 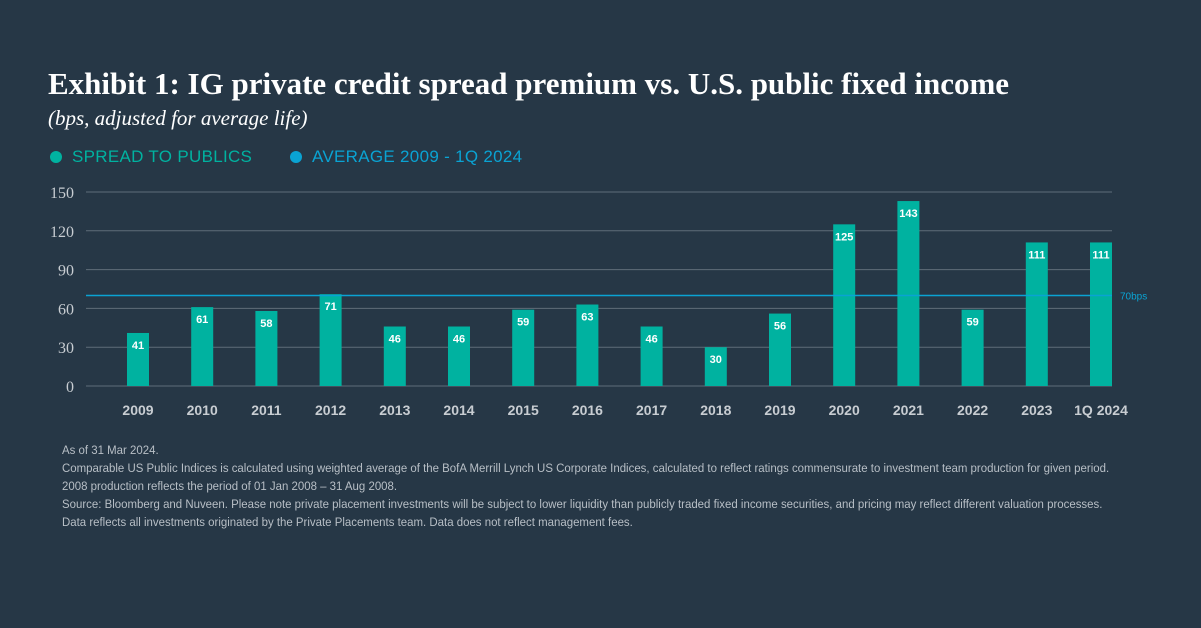 I want to click on x-tick-label: 2019, so click(x=779, y=410).